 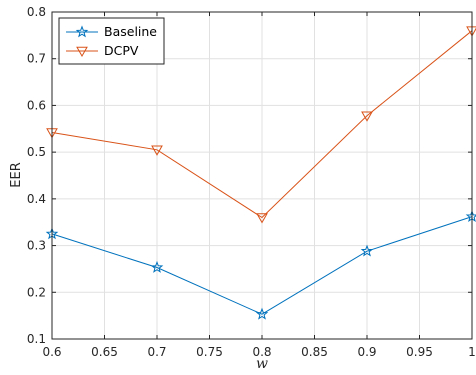 I want to click on x-tick-label: 0.6, so click(x=51, y=352).